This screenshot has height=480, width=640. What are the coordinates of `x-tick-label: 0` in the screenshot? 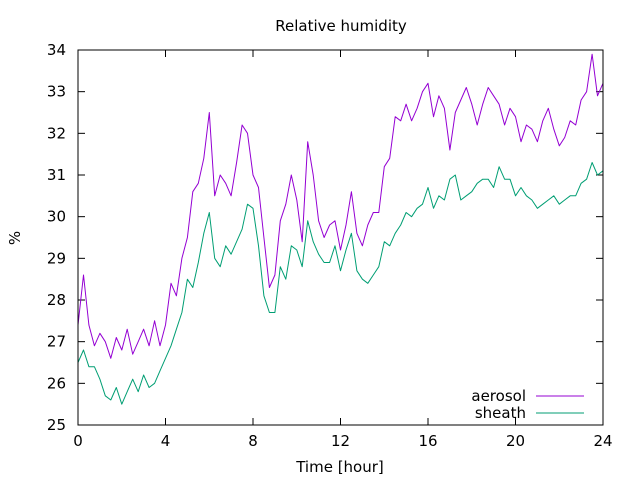 It's located at (78, 441).